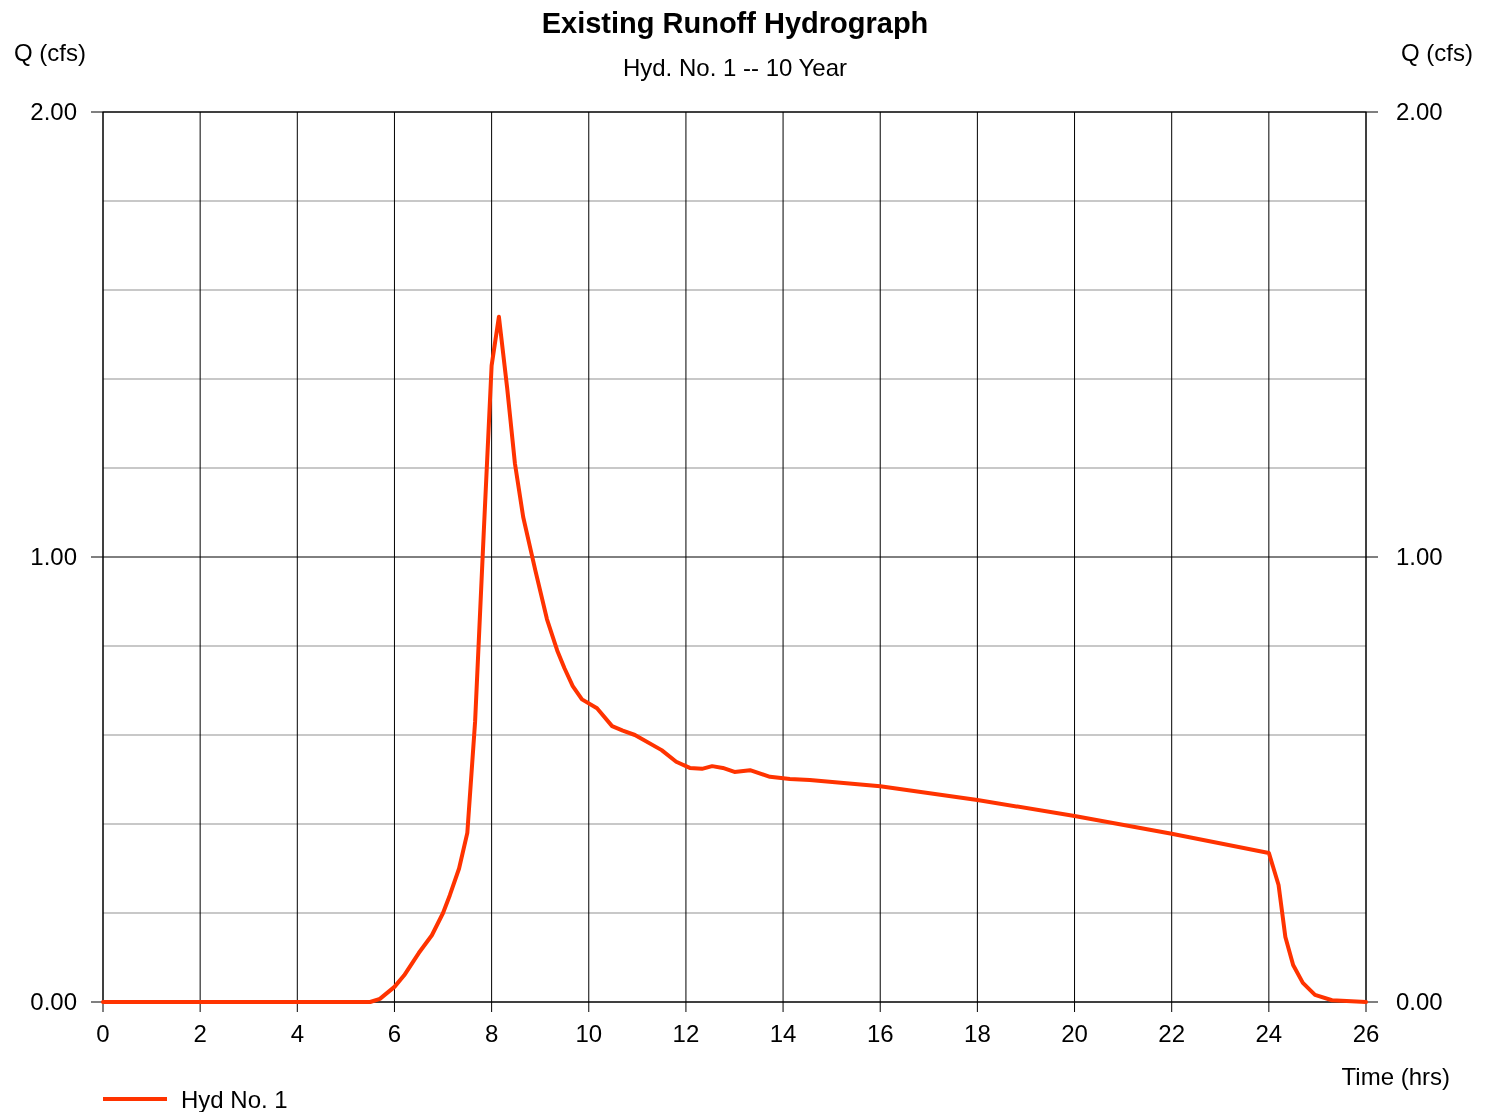 The height and width of the screenshot is (1112, 1494). What do you see at coordinates (1269, 1033) in the screenshot?
I see `x-tick-label: 24` at bounding box center [1269, 1033].